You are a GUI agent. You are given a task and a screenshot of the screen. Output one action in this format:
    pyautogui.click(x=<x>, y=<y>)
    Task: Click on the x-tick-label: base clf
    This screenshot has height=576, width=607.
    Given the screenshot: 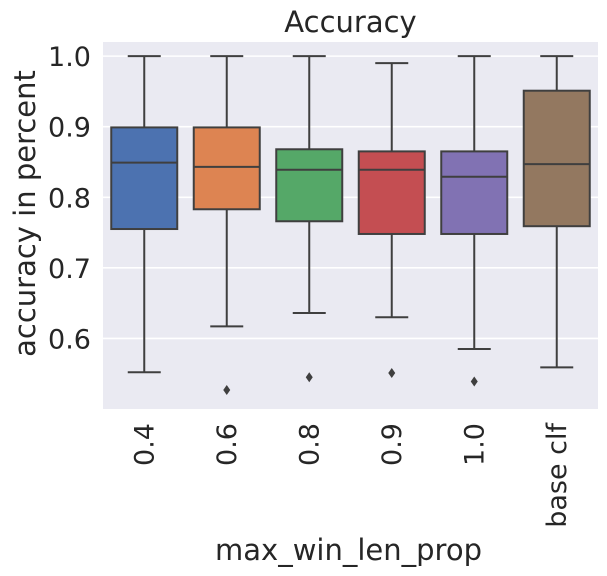 What is the action you would take?
    pyautogui.click(x=557, y=475)
    